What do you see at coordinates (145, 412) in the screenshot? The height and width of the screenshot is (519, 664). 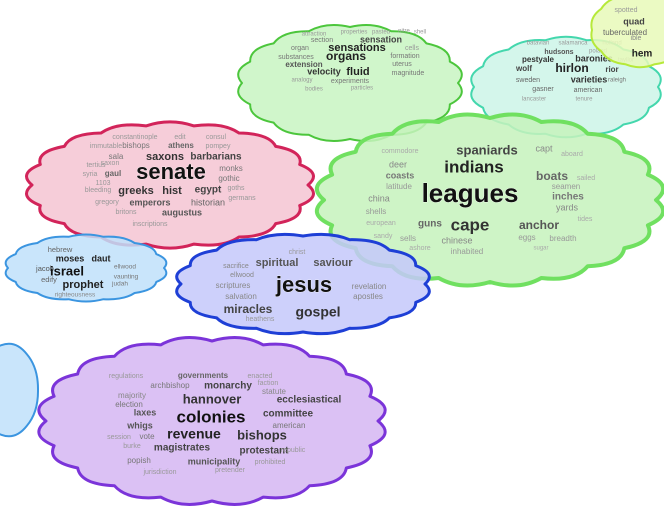 I see `cloud-word: laxes` at bounding box center [145, 412].